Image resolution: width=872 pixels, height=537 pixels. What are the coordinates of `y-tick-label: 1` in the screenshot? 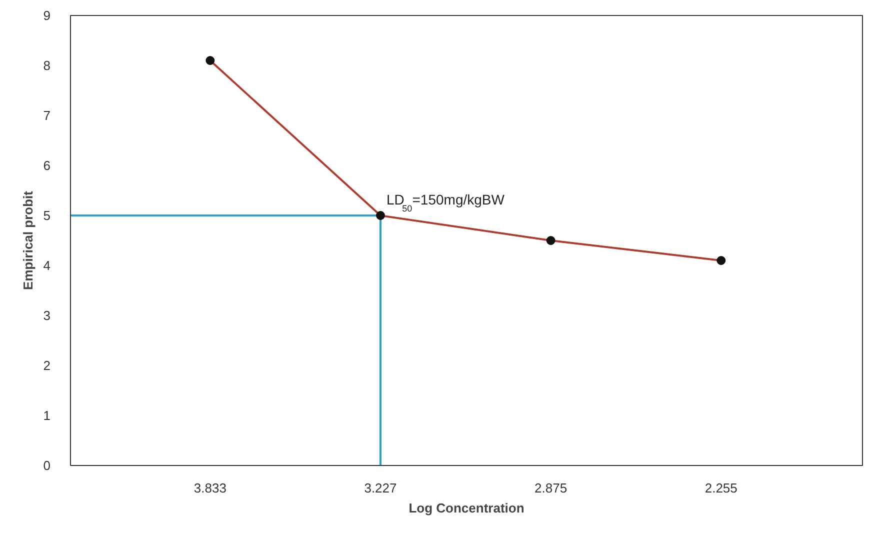 It's located at (47, 415).